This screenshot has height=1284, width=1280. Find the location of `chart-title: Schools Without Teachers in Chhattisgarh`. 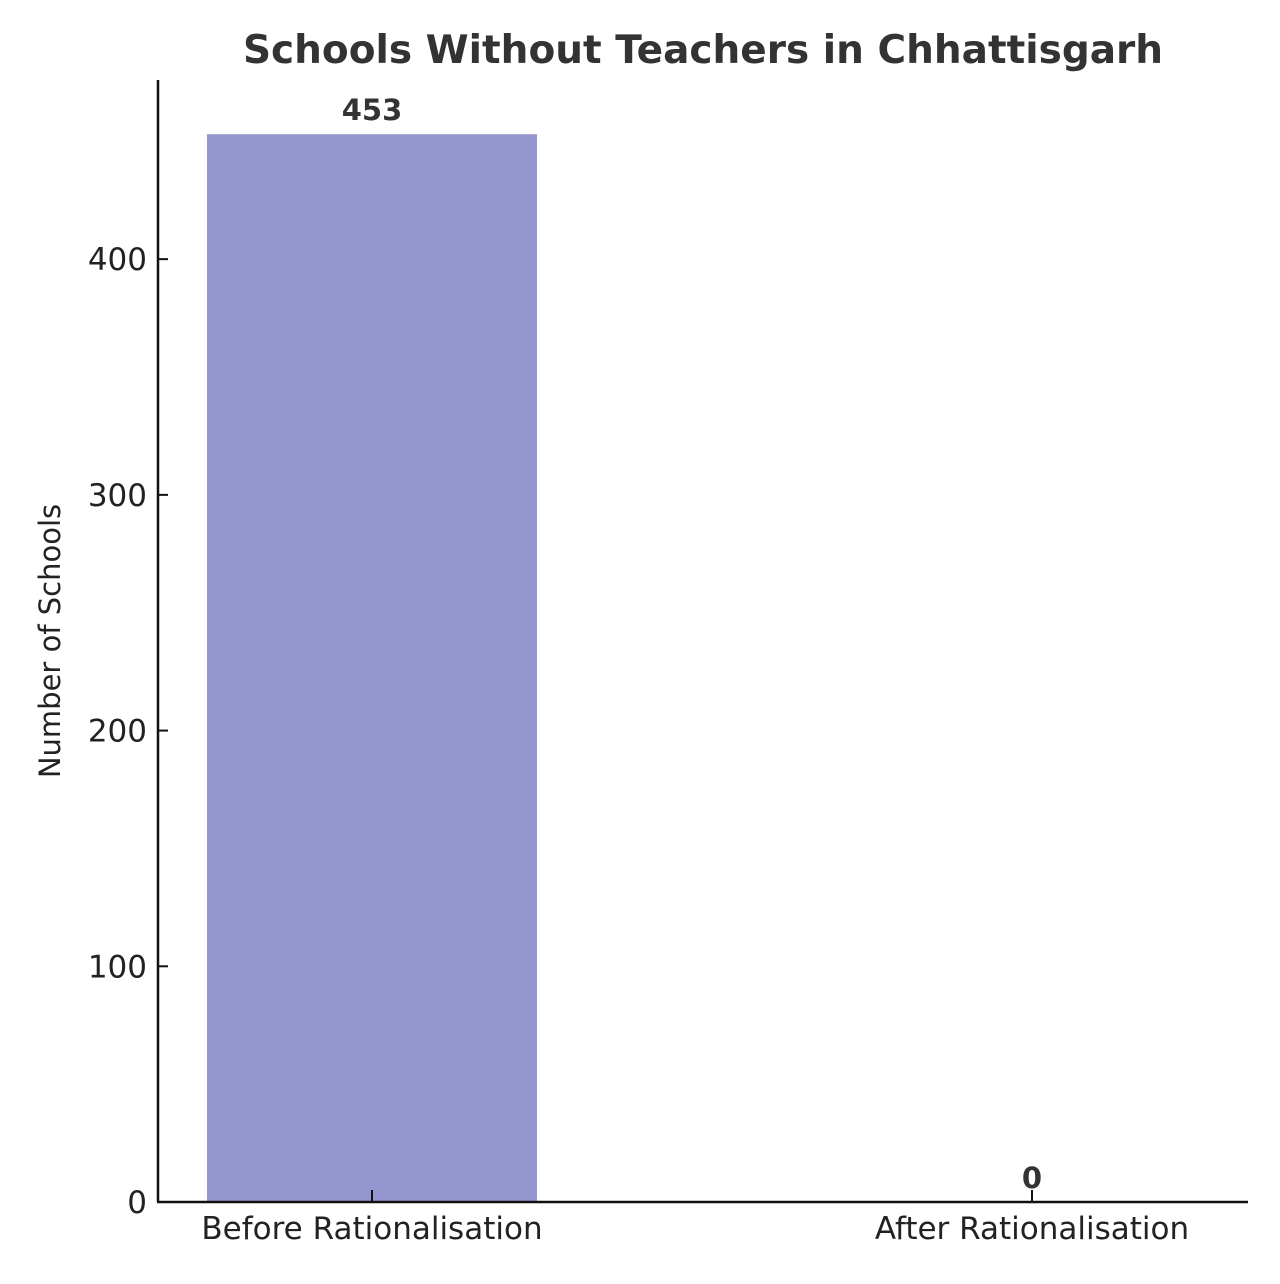

chart-title: Schools Without Teachers in Chhattisgarh is located at coordinates (703, 50).